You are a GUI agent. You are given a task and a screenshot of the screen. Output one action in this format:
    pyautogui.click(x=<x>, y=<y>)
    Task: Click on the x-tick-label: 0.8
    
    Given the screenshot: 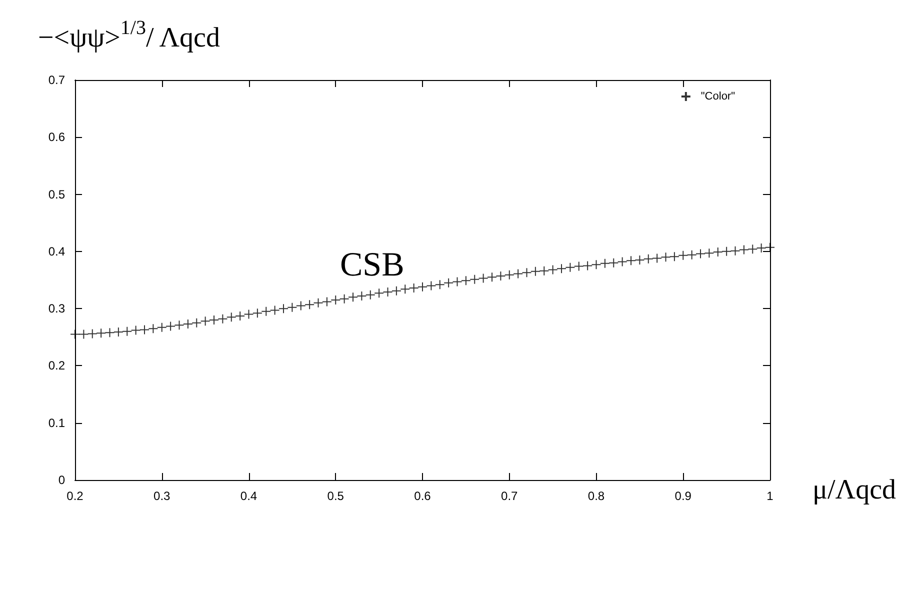 What is the action you would take?
    pyautogui.click(x=596, y=496)
    